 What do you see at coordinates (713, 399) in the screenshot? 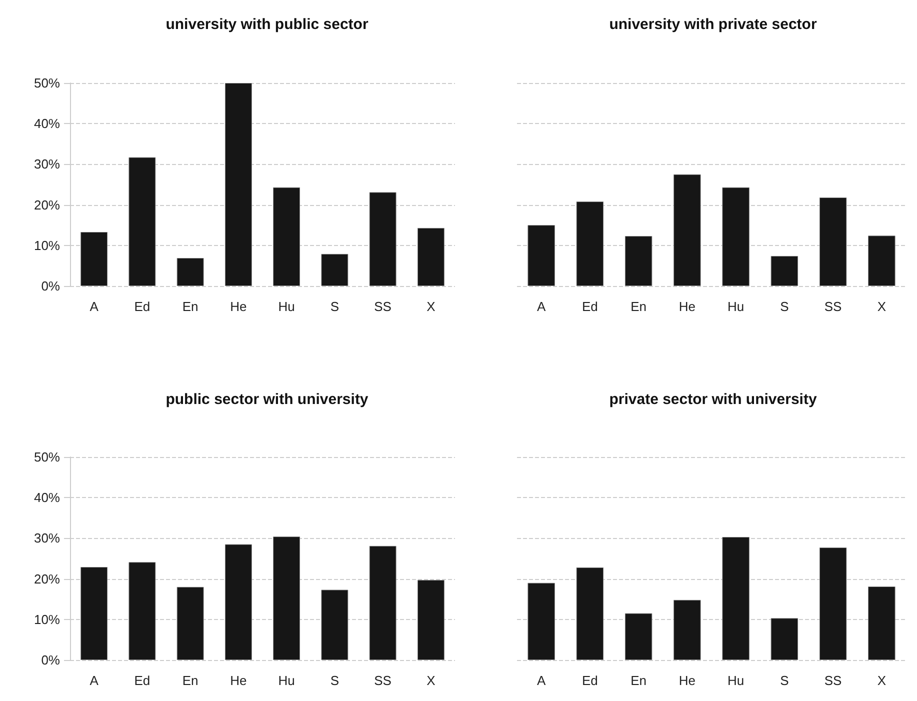
I see `chart-title: private sector with university` at bounding box center [713, 399].